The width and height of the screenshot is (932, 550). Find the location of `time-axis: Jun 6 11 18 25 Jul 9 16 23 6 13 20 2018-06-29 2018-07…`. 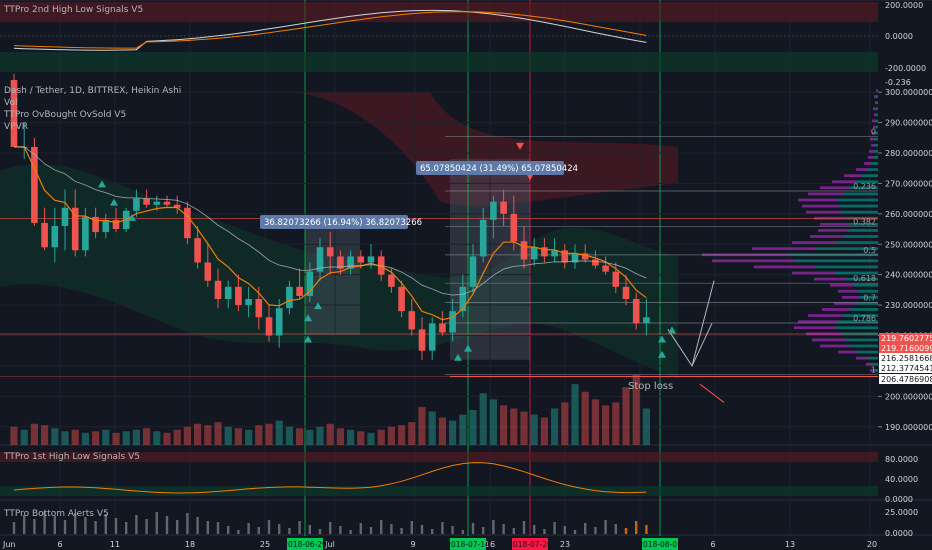

time-axis: Jun 6 11 18 25 Jul 9 16 23 6 13 20 2018-06-29 2018-07… is located at coordinates (439, 544).